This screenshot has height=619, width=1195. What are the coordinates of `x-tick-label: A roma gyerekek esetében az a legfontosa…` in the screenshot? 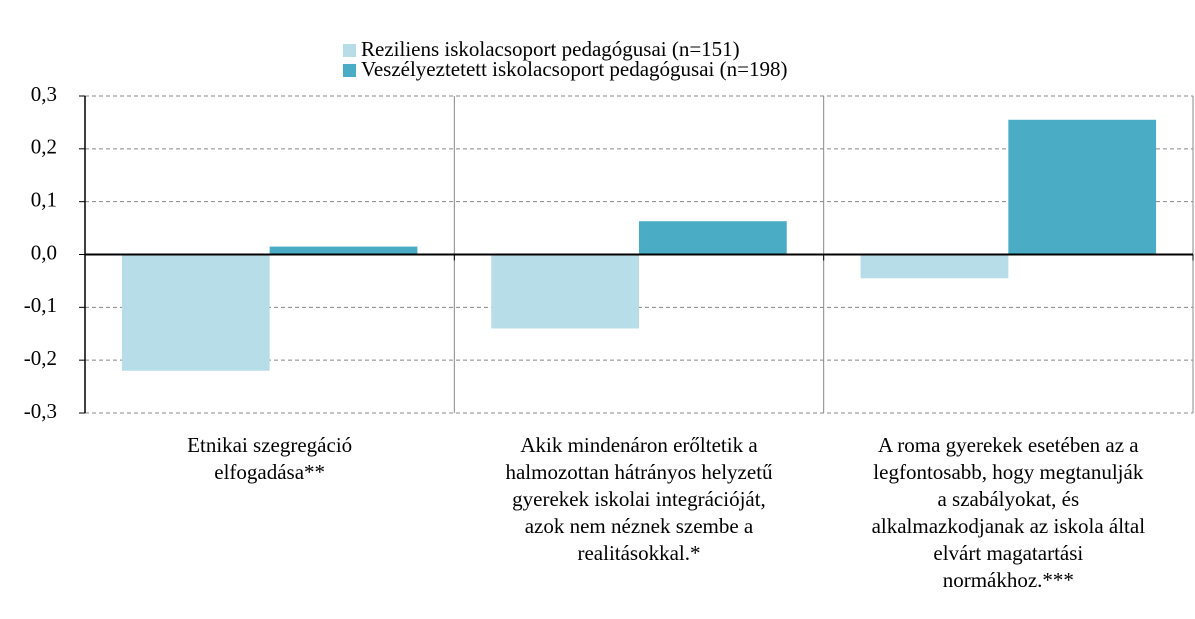 It's located at (1008, 512).